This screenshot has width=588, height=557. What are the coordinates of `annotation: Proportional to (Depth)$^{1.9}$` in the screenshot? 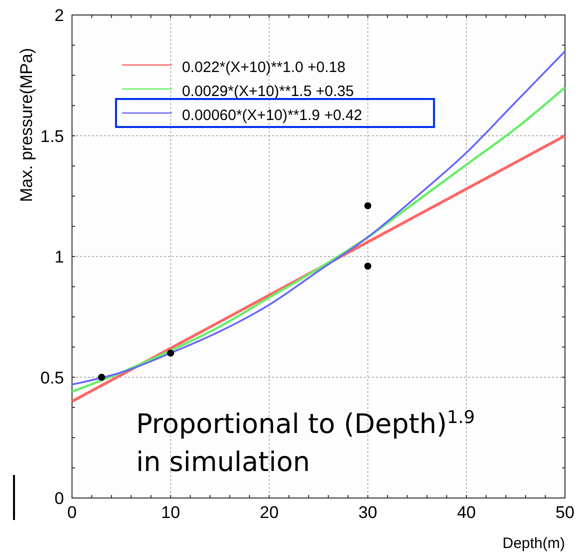 It's located at (305, 424).